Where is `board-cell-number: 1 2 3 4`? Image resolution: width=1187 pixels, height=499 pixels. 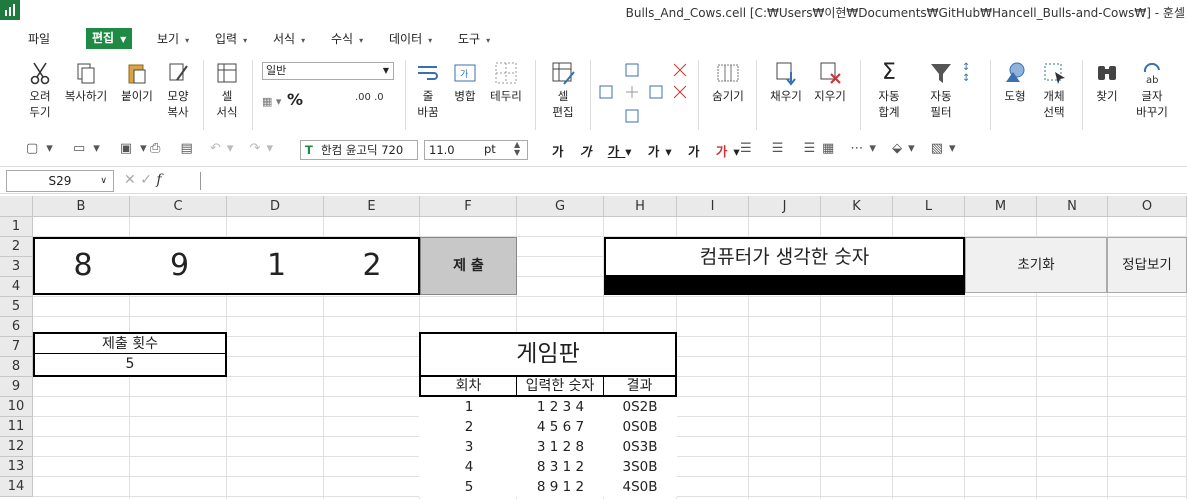
board-cell-number: 1 2 3 4 is located at coordinates (560, 407).